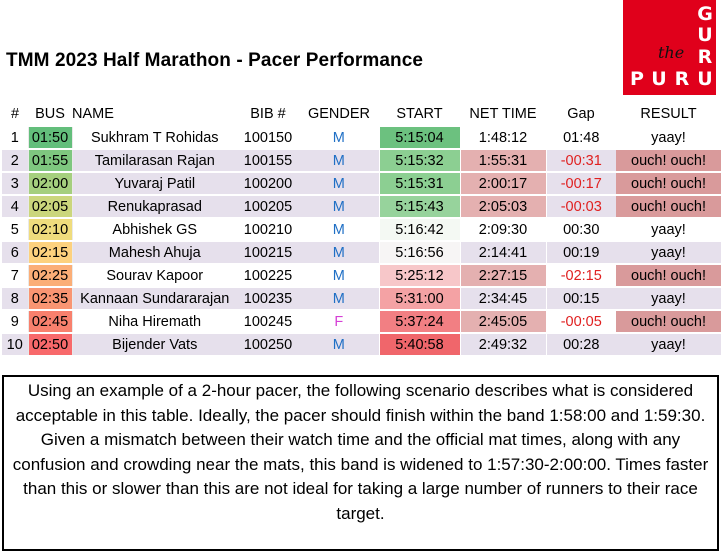  Describe the element at coordinates (581, 275) in the screenshot. I see `gap-cell: -02:15` at that location.